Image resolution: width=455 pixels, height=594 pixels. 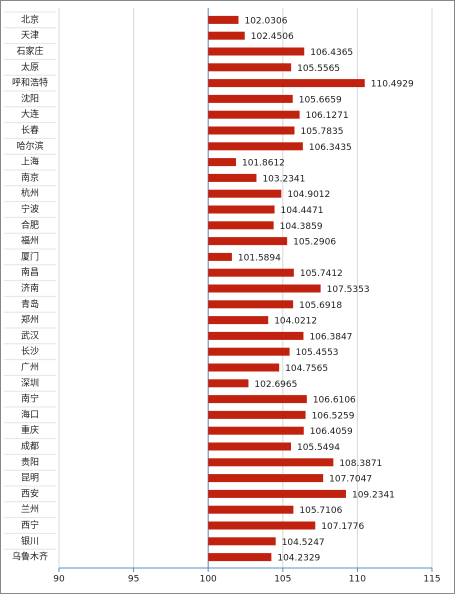 I want to click on data-label: 101.5894, so click(x=259, y=258).